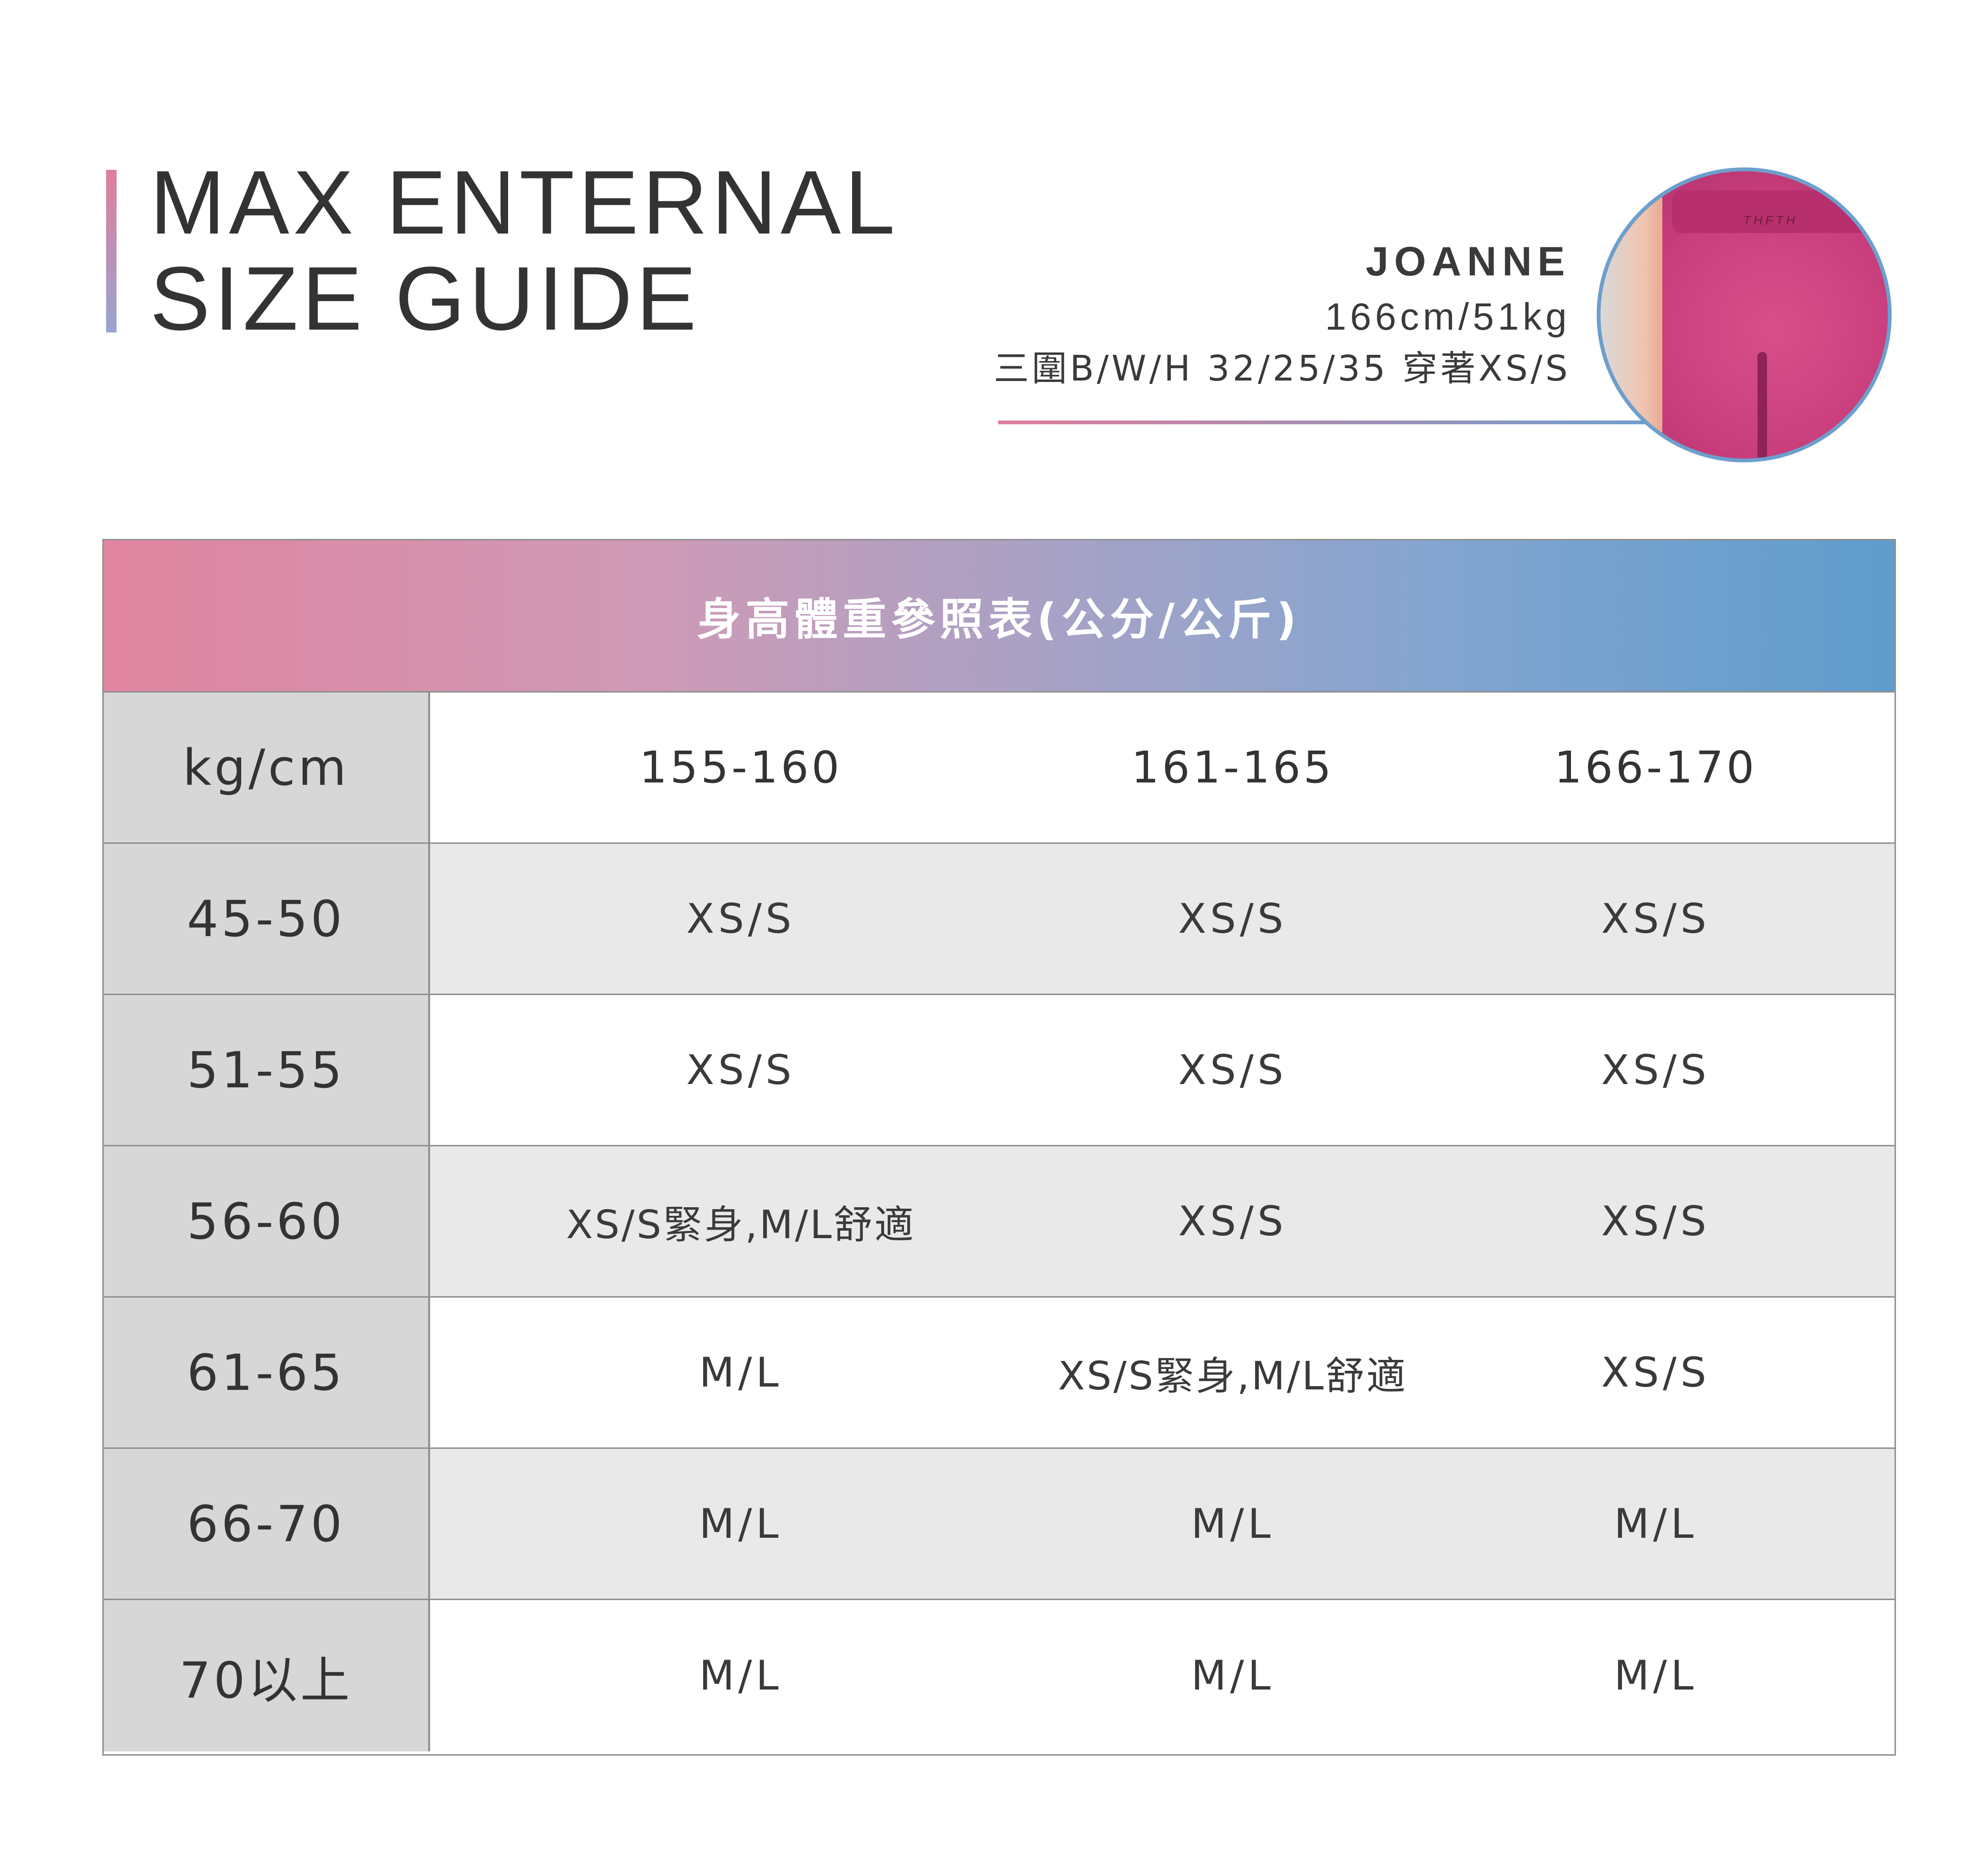 The width and height of the screenshot is (1983, 1876). I want to click on table-header-title: 身高體重參照表(公分/公斤), so click(999, 619).